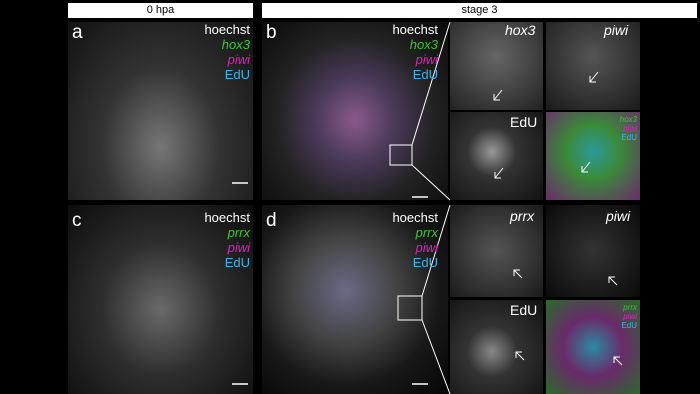 The height and width of the screenshot is (394, 700). Describe the element at coordinates (271, 32) in the screenshot. I see `panel-letter: b` at that location.